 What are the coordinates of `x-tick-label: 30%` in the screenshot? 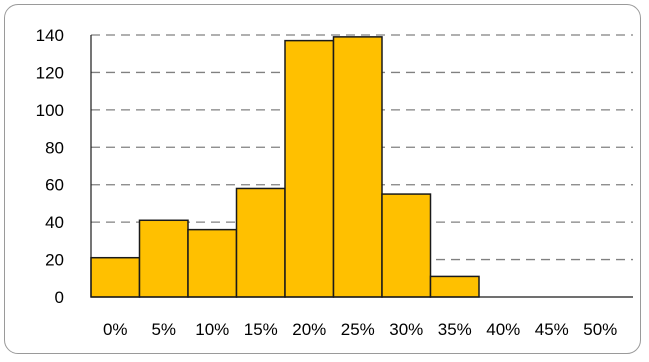 It's located at (406, 329).